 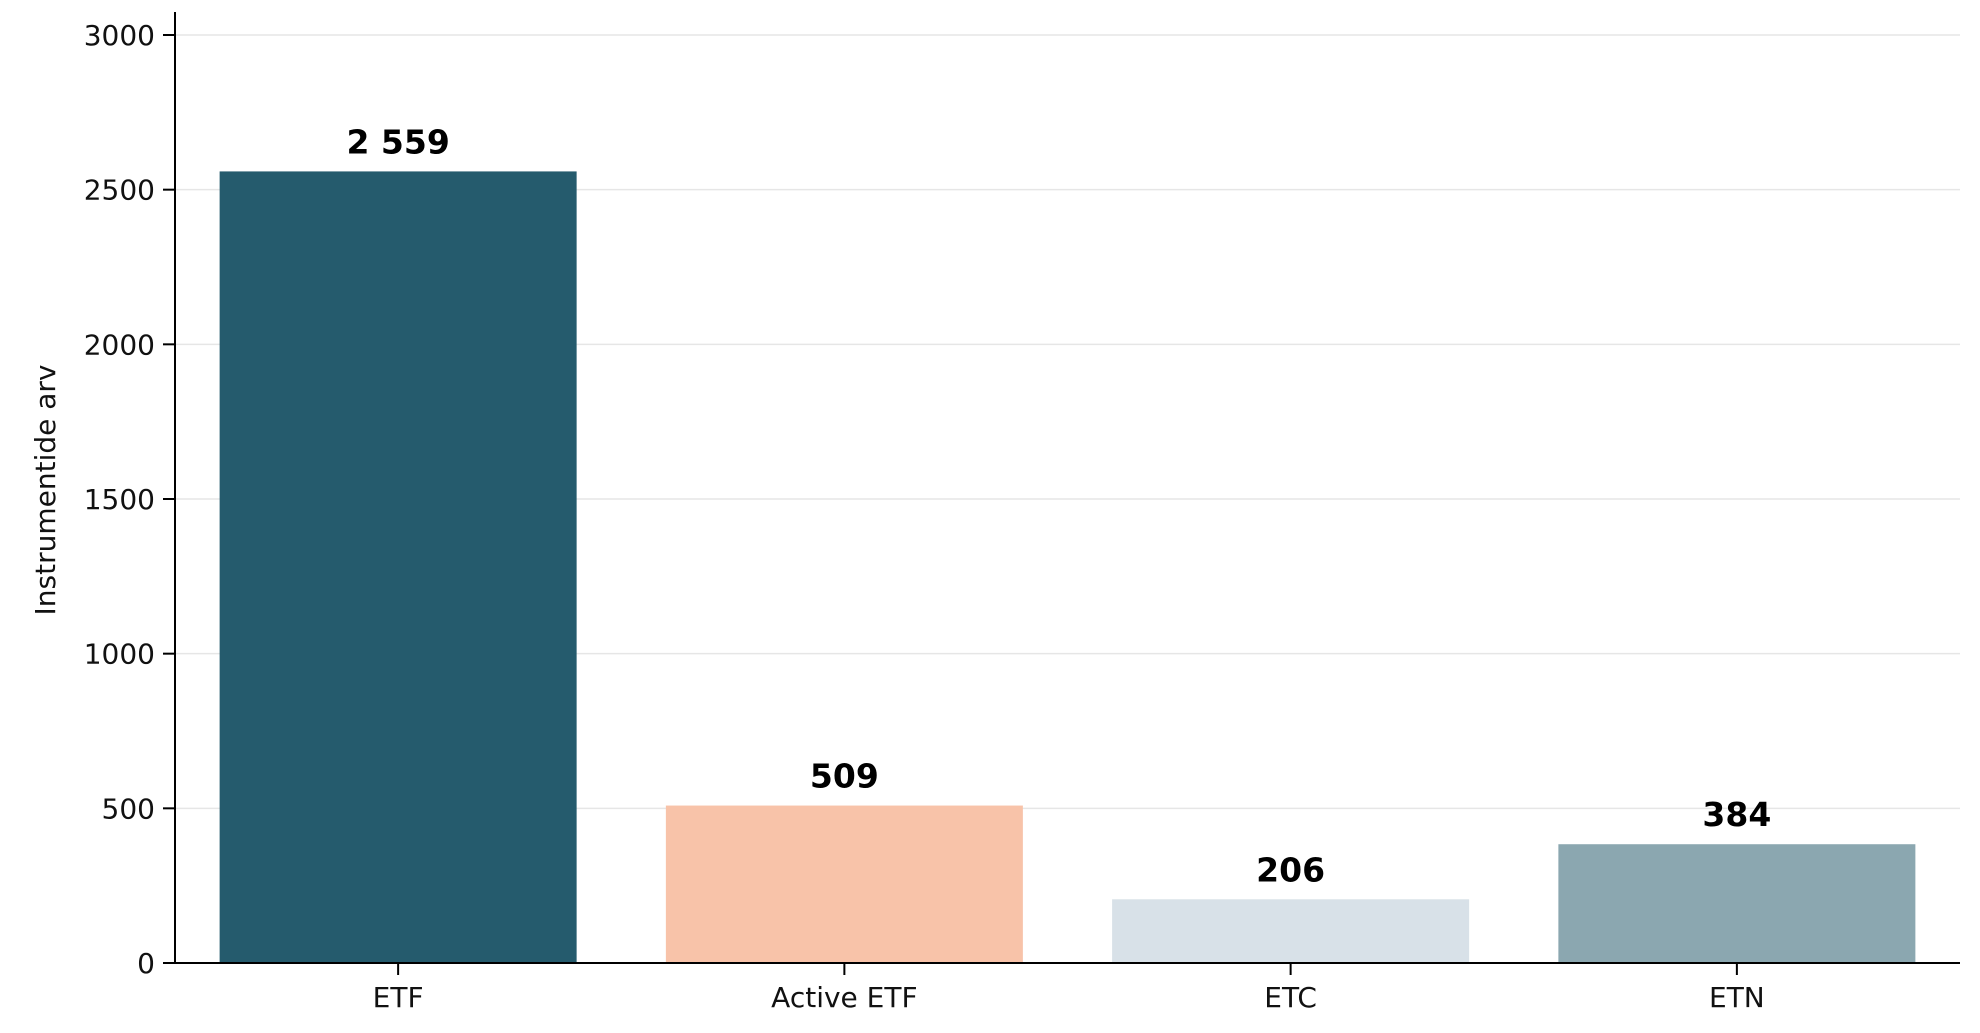 I want to click on bar-etf, so click(x=398, y=567).